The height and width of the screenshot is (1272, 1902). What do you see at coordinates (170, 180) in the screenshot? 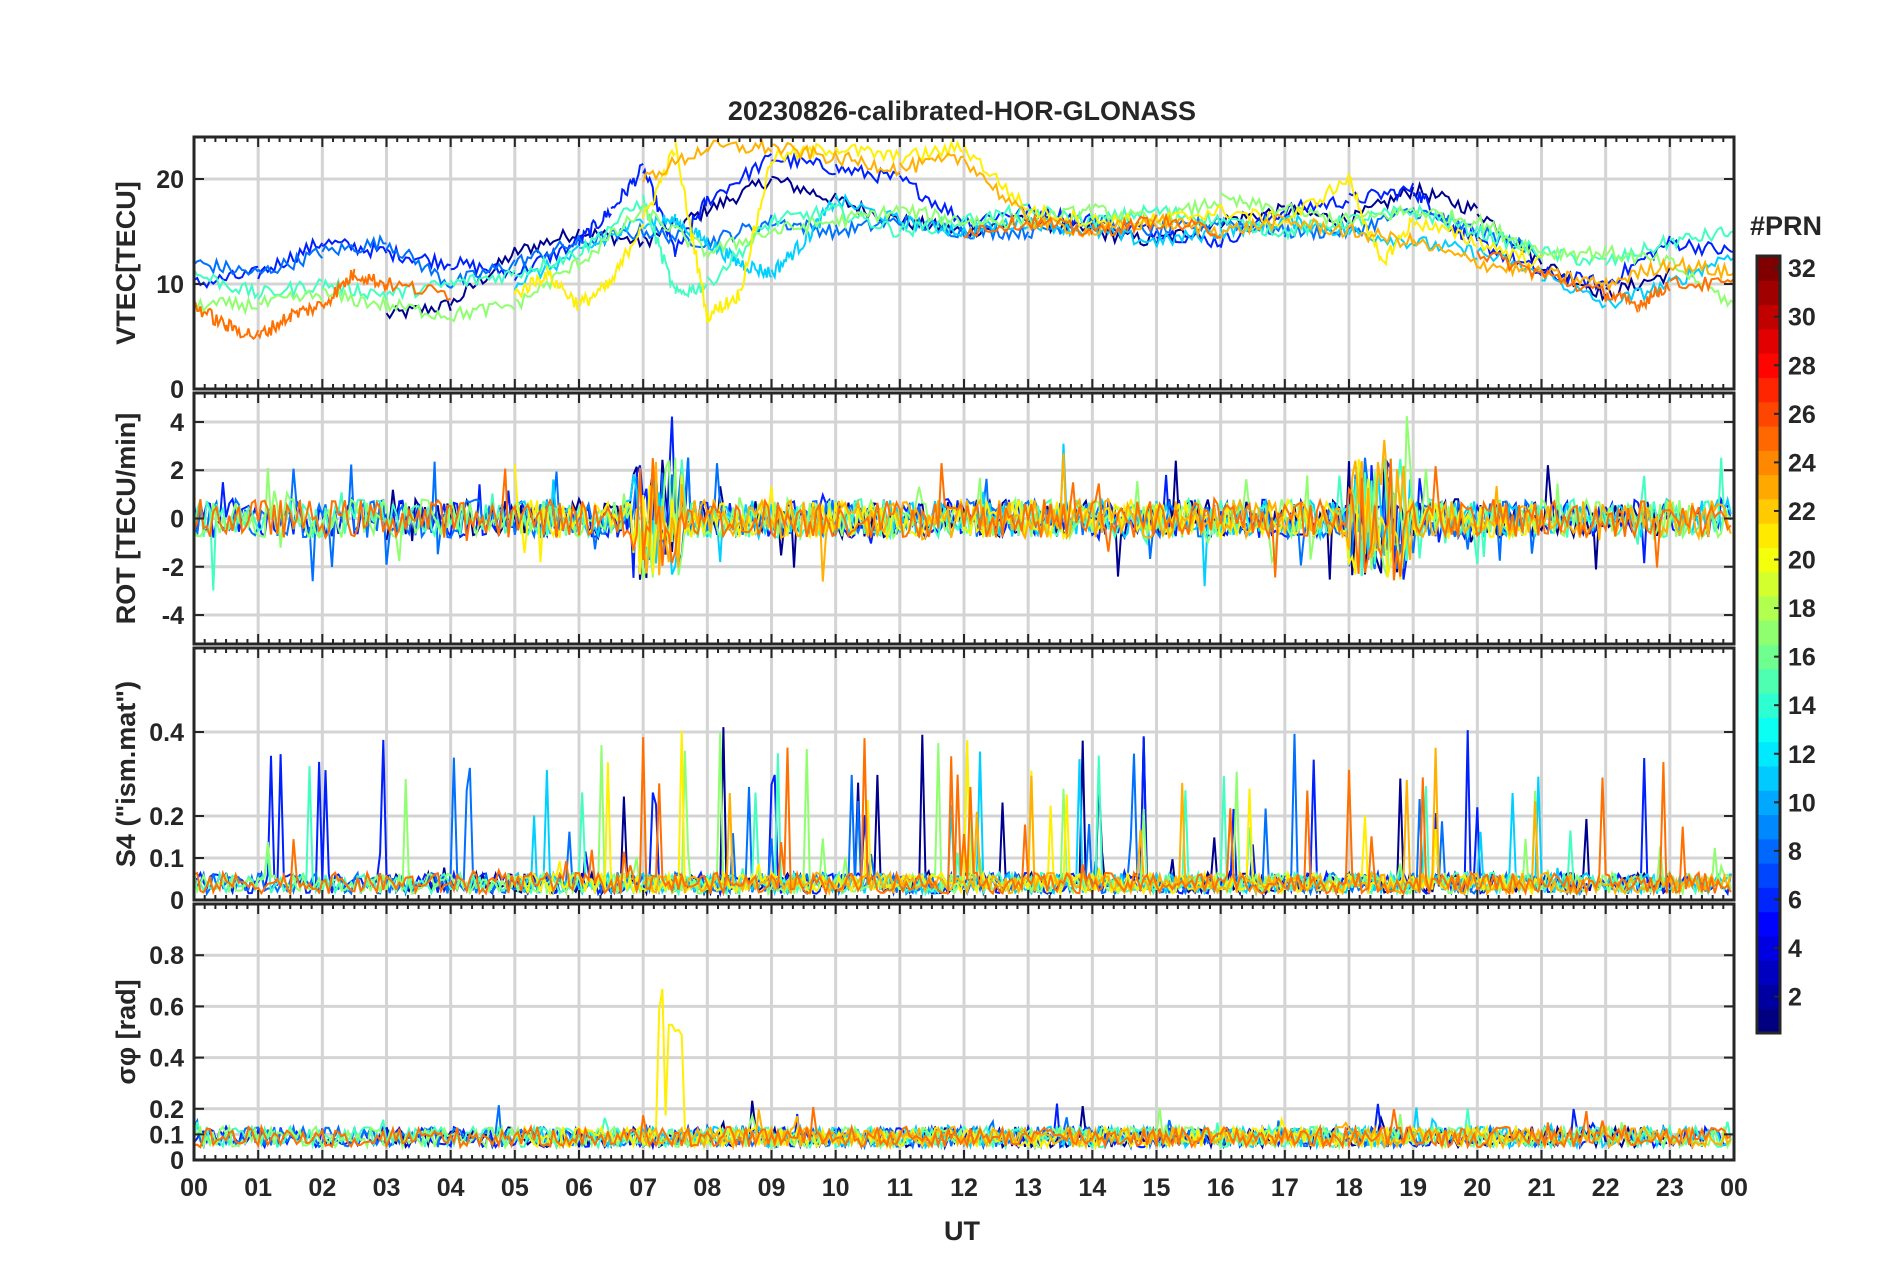
I see `y-tick-label: 20` at bounding box center [170, 180].